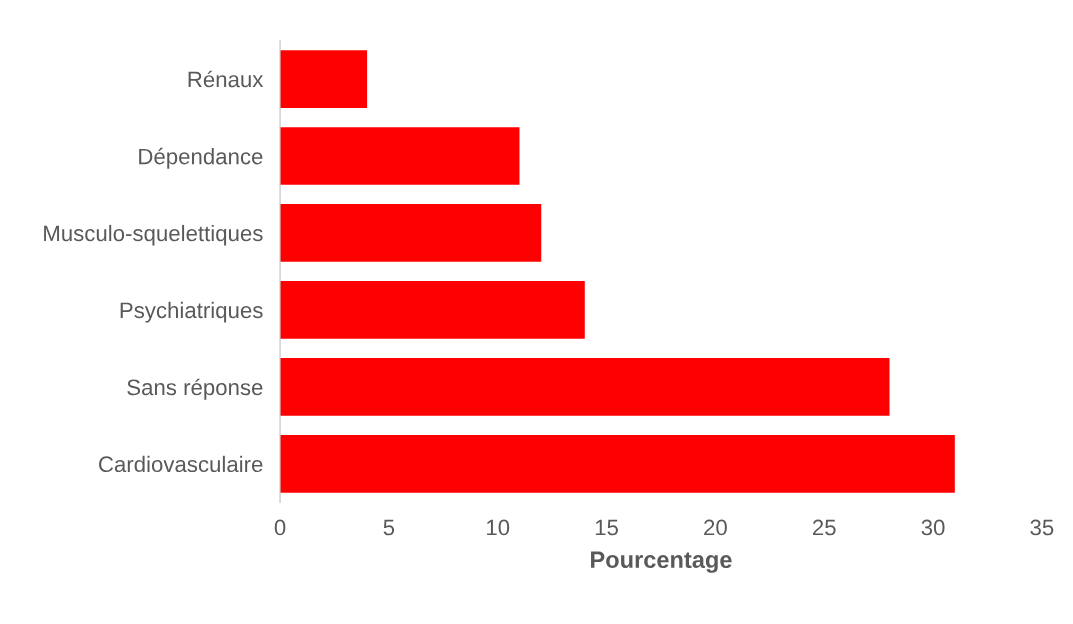 The width and height of the screenshot is (1073, 624). Describe the element at coordinates (153, 235) in the screenshot. I see `y-tick-label: Musculo-squelettiques` at that location.